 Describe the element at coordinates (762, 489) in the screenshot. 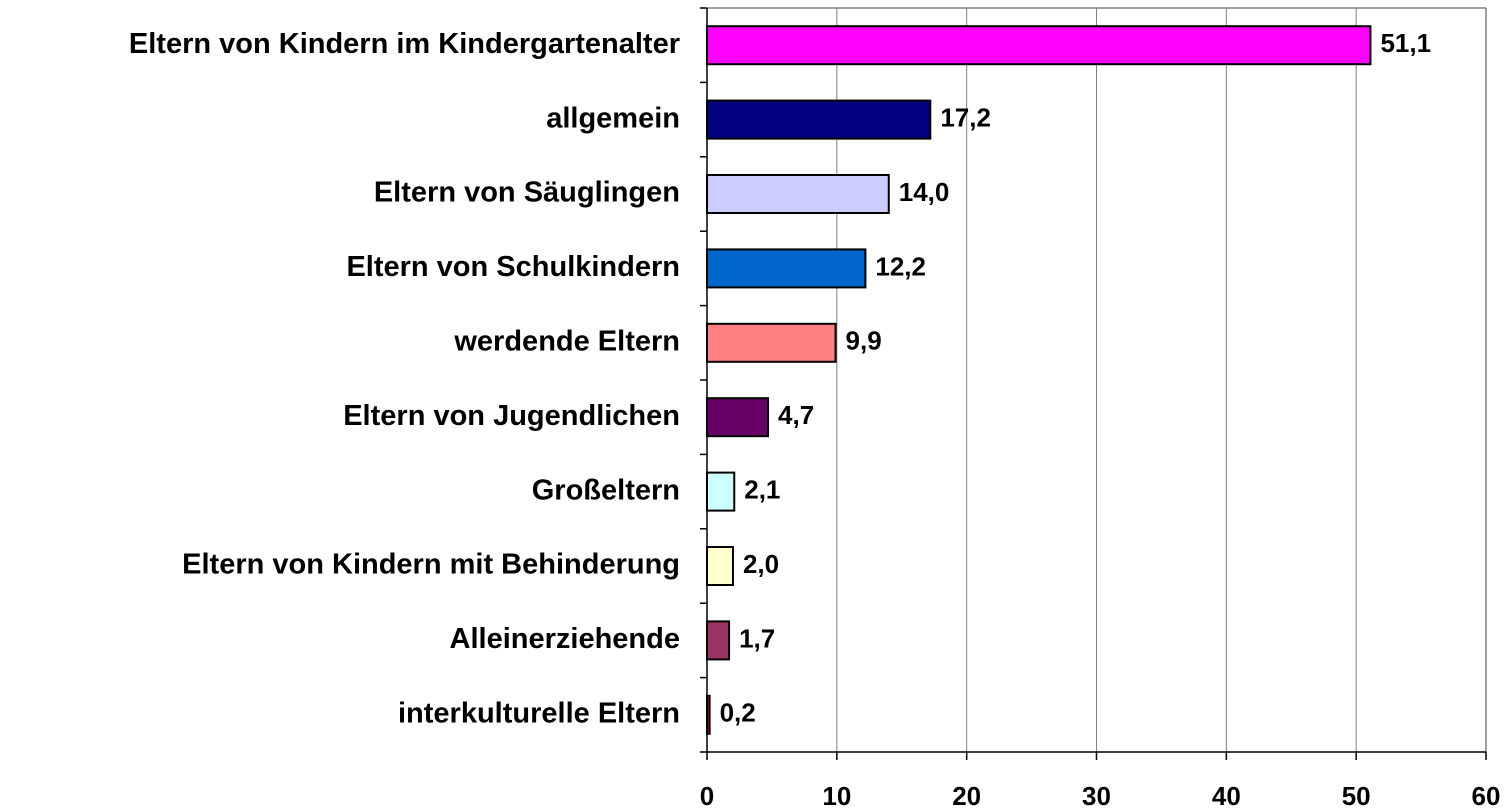

I see `data-label: 2,1` at that location.